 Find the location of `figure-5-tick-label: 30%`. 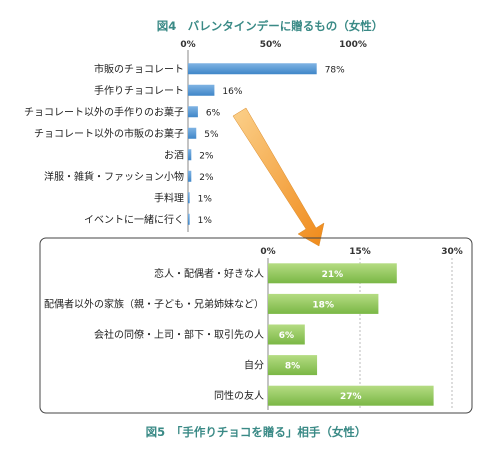

figure-5-tick-label: 30% is located at coordinates (452, 252).